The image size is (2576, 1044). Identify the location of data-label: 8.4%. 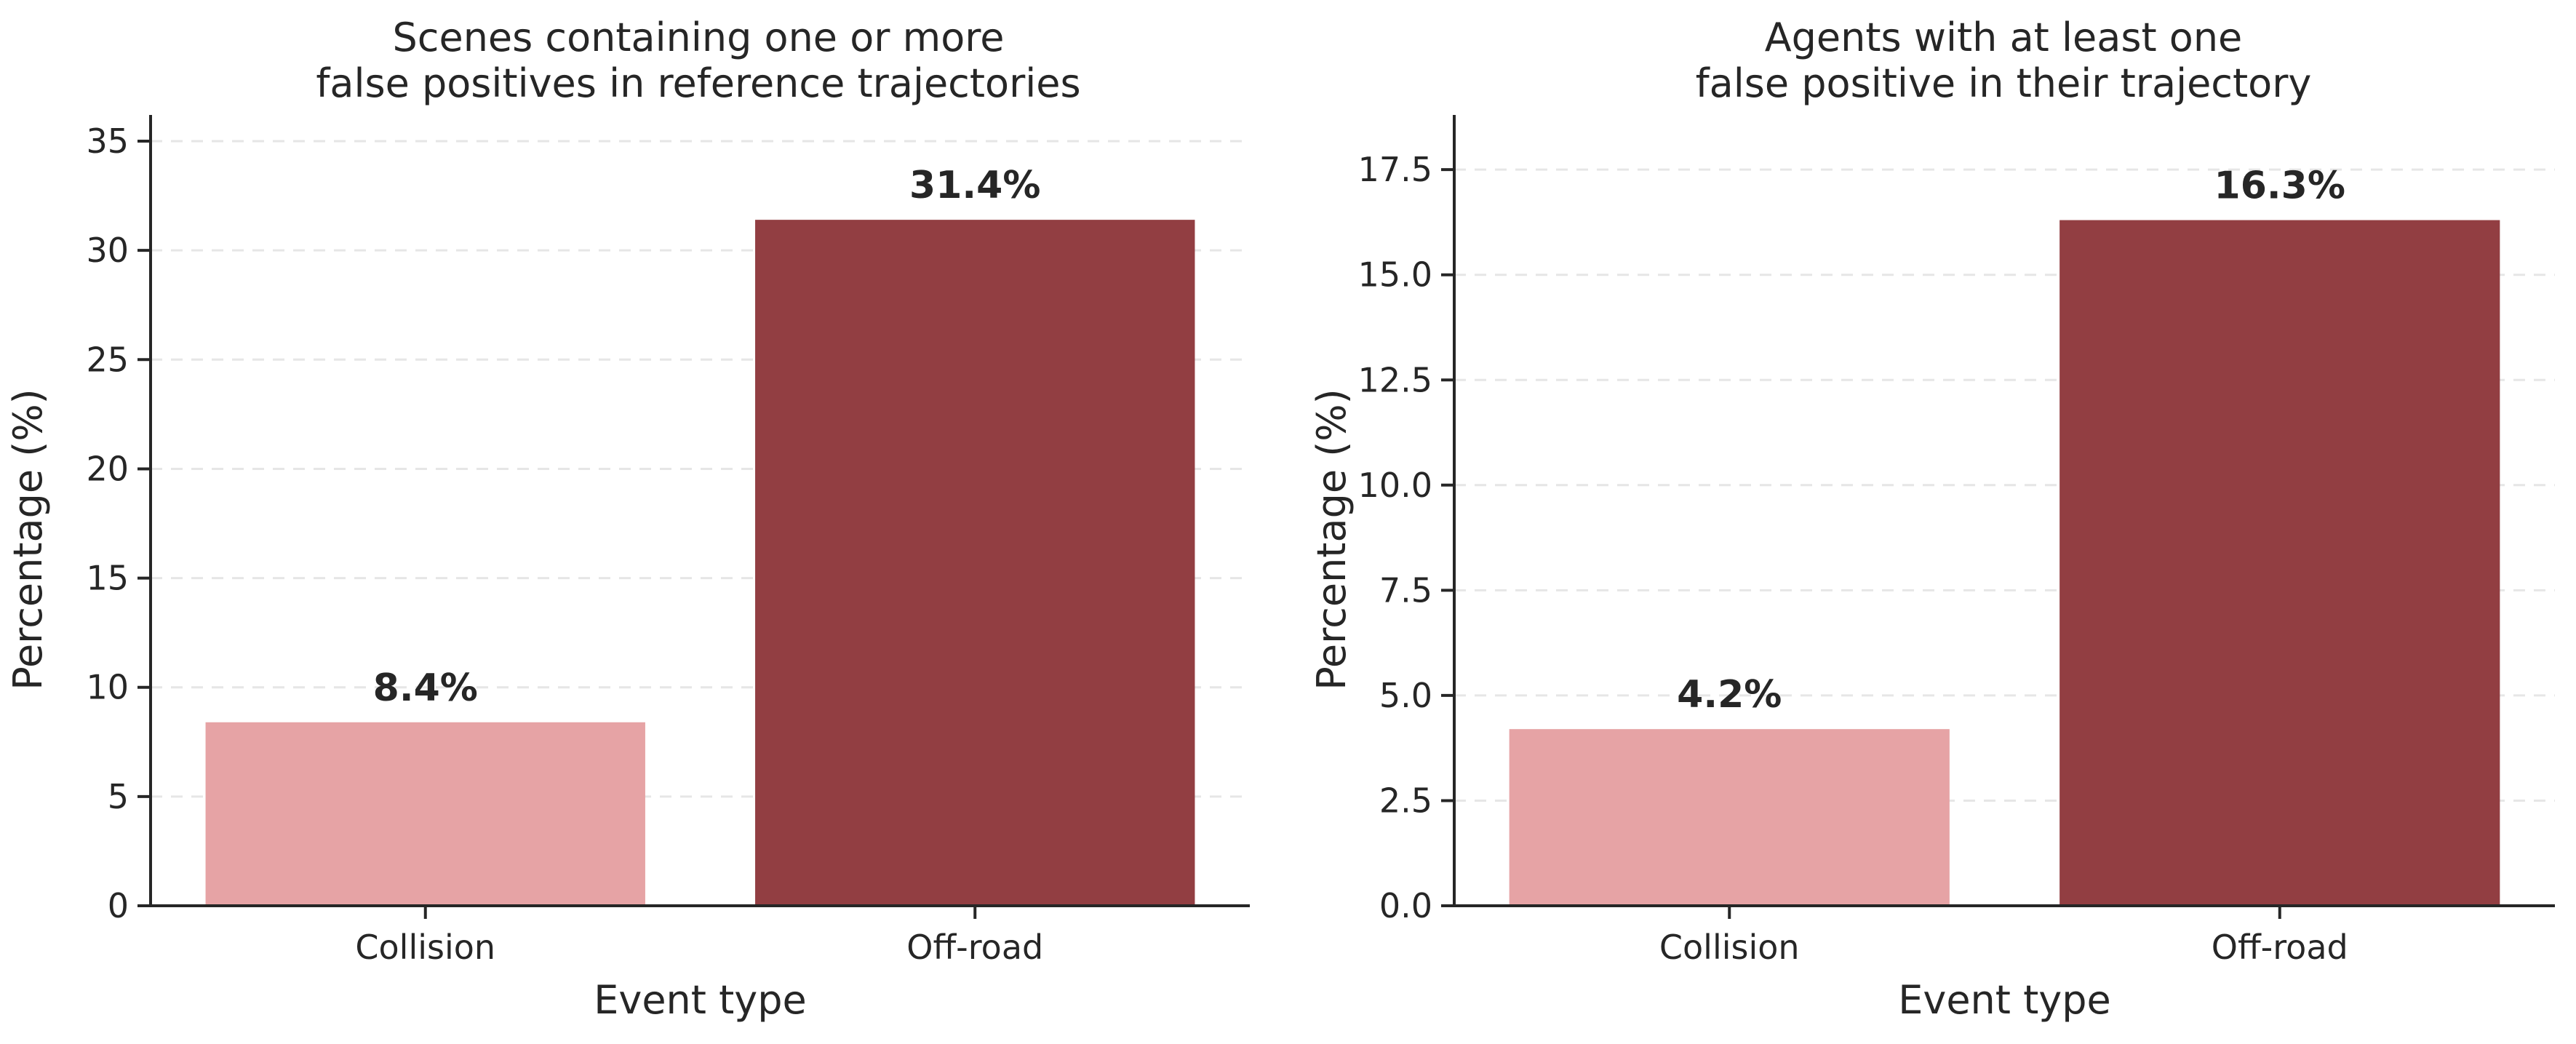
(425, 688).